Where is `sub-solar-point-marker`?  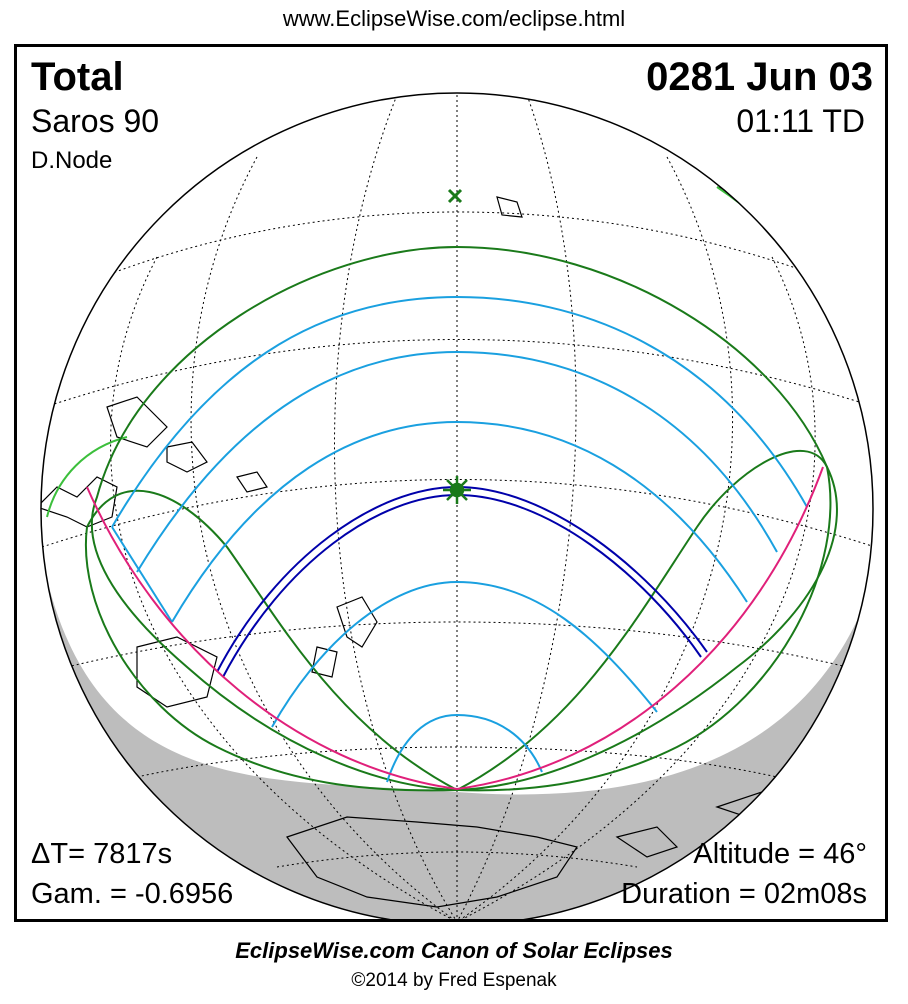 sub-solar-point-marker is located at coordinates (455, 196).